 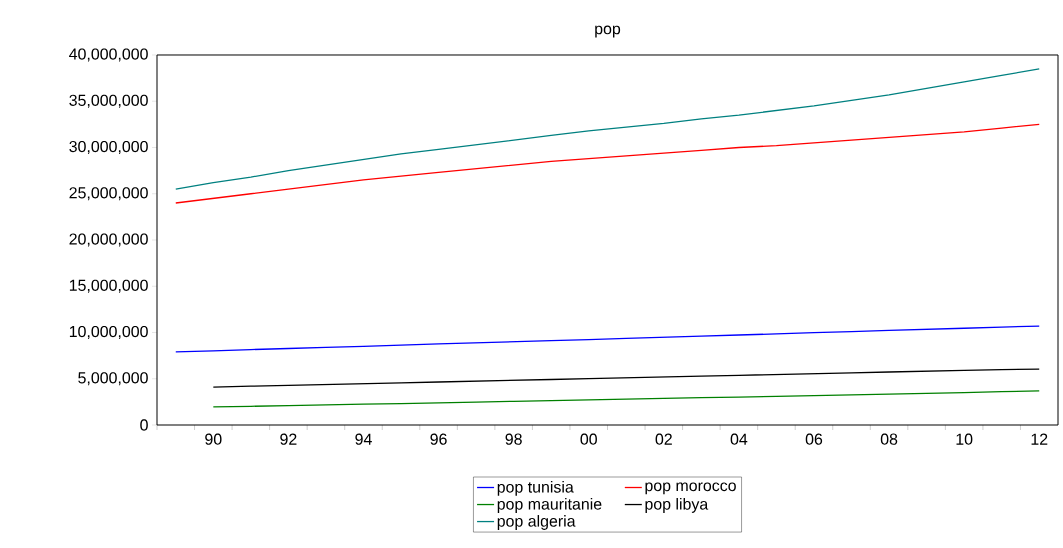 What do you see at coordinates (1039, 439) in the screenshot?
I see `x-tick-label: 12` at bounding box center [1039, 439].